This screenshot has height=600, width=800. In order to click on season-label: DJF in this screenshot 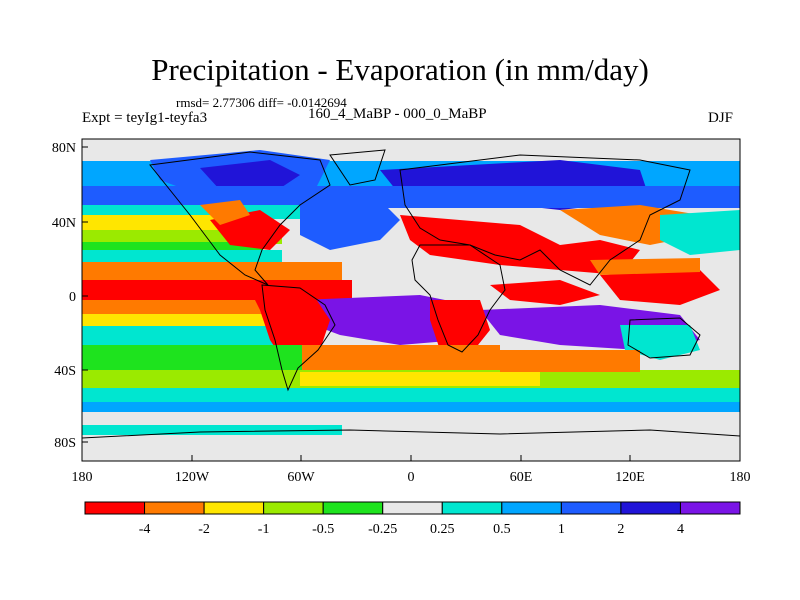, I will do `click(721, 118)`.